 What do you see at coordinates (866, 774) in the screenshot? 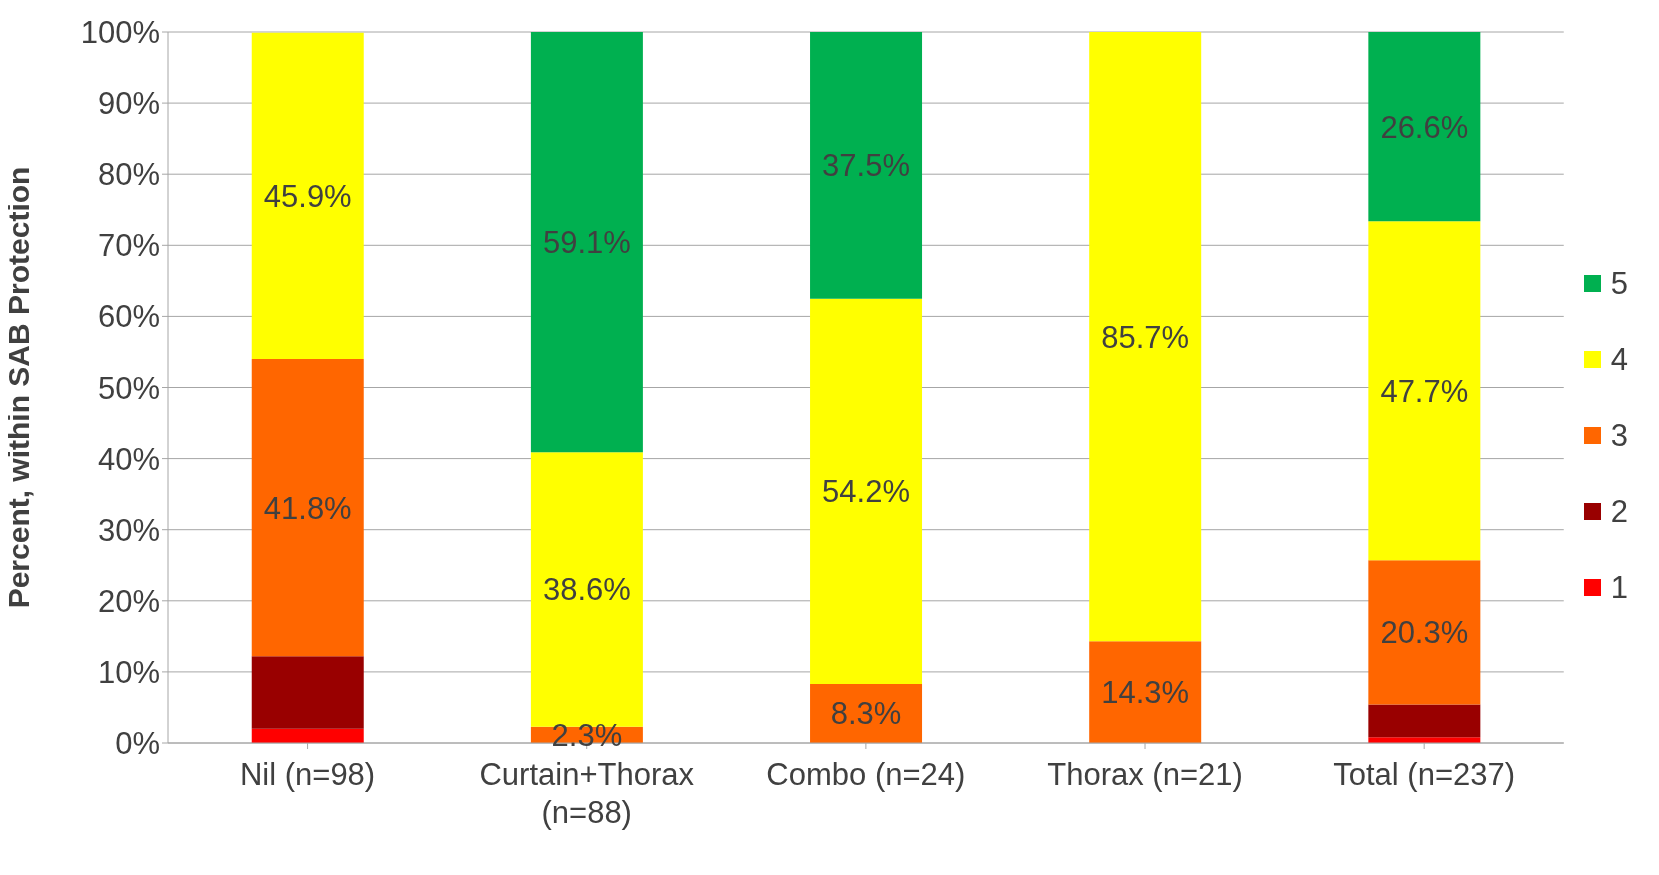
I see `x-tick-label: Combo (n=24)` at bounding box center [866, 774].